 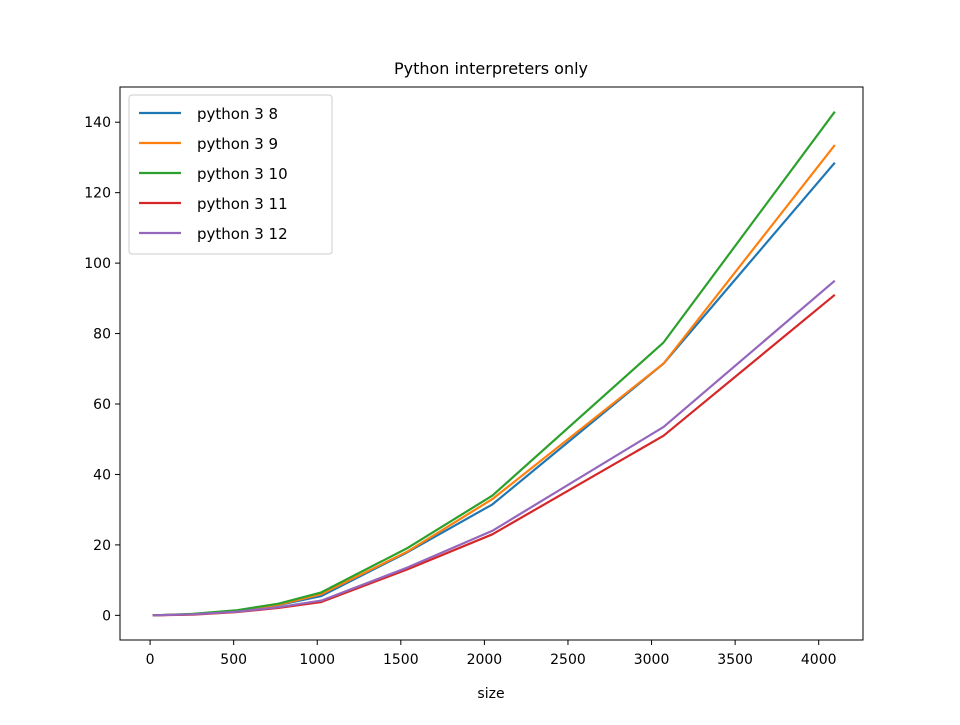 I want to click on x-tick-label: 2500, so click(x=568, y=660).